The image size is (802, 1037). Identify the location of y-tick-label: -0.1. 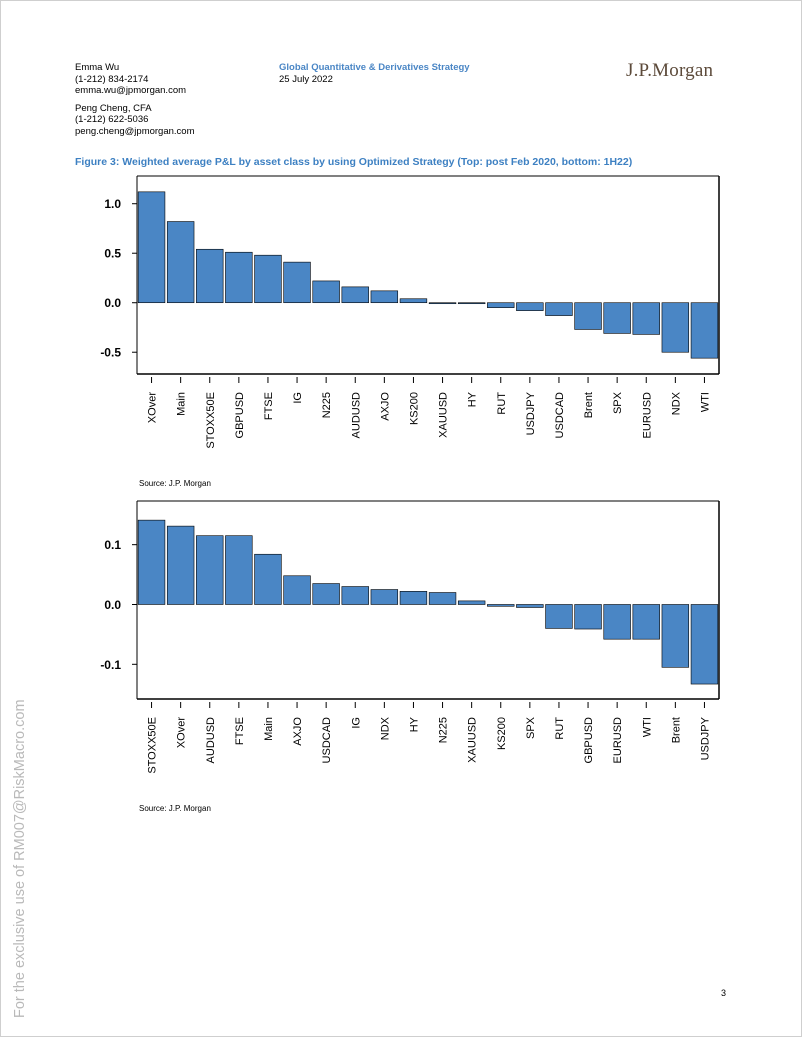
(110, 665).